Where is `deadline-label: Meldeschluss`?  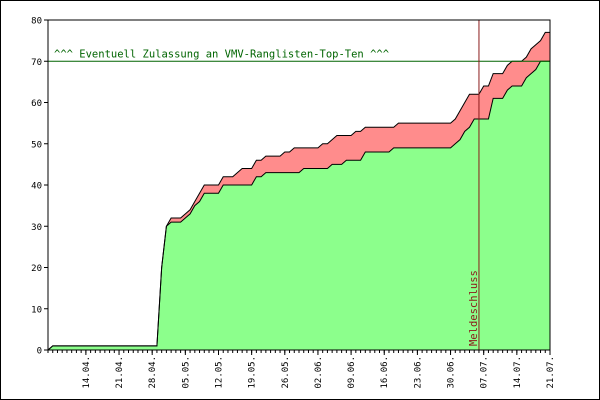 deadline-label: Meldeschluss is located at coordinates (474, 308).